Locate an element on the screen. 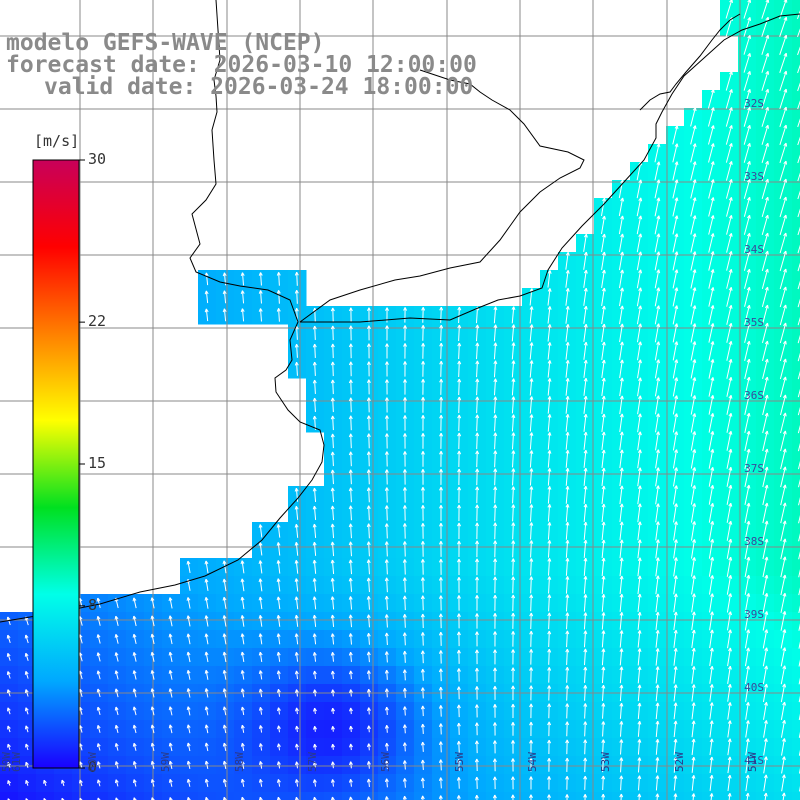 This screenshot has width=800, height=800. lon-label: 50W is located at coordinates (6, 762).